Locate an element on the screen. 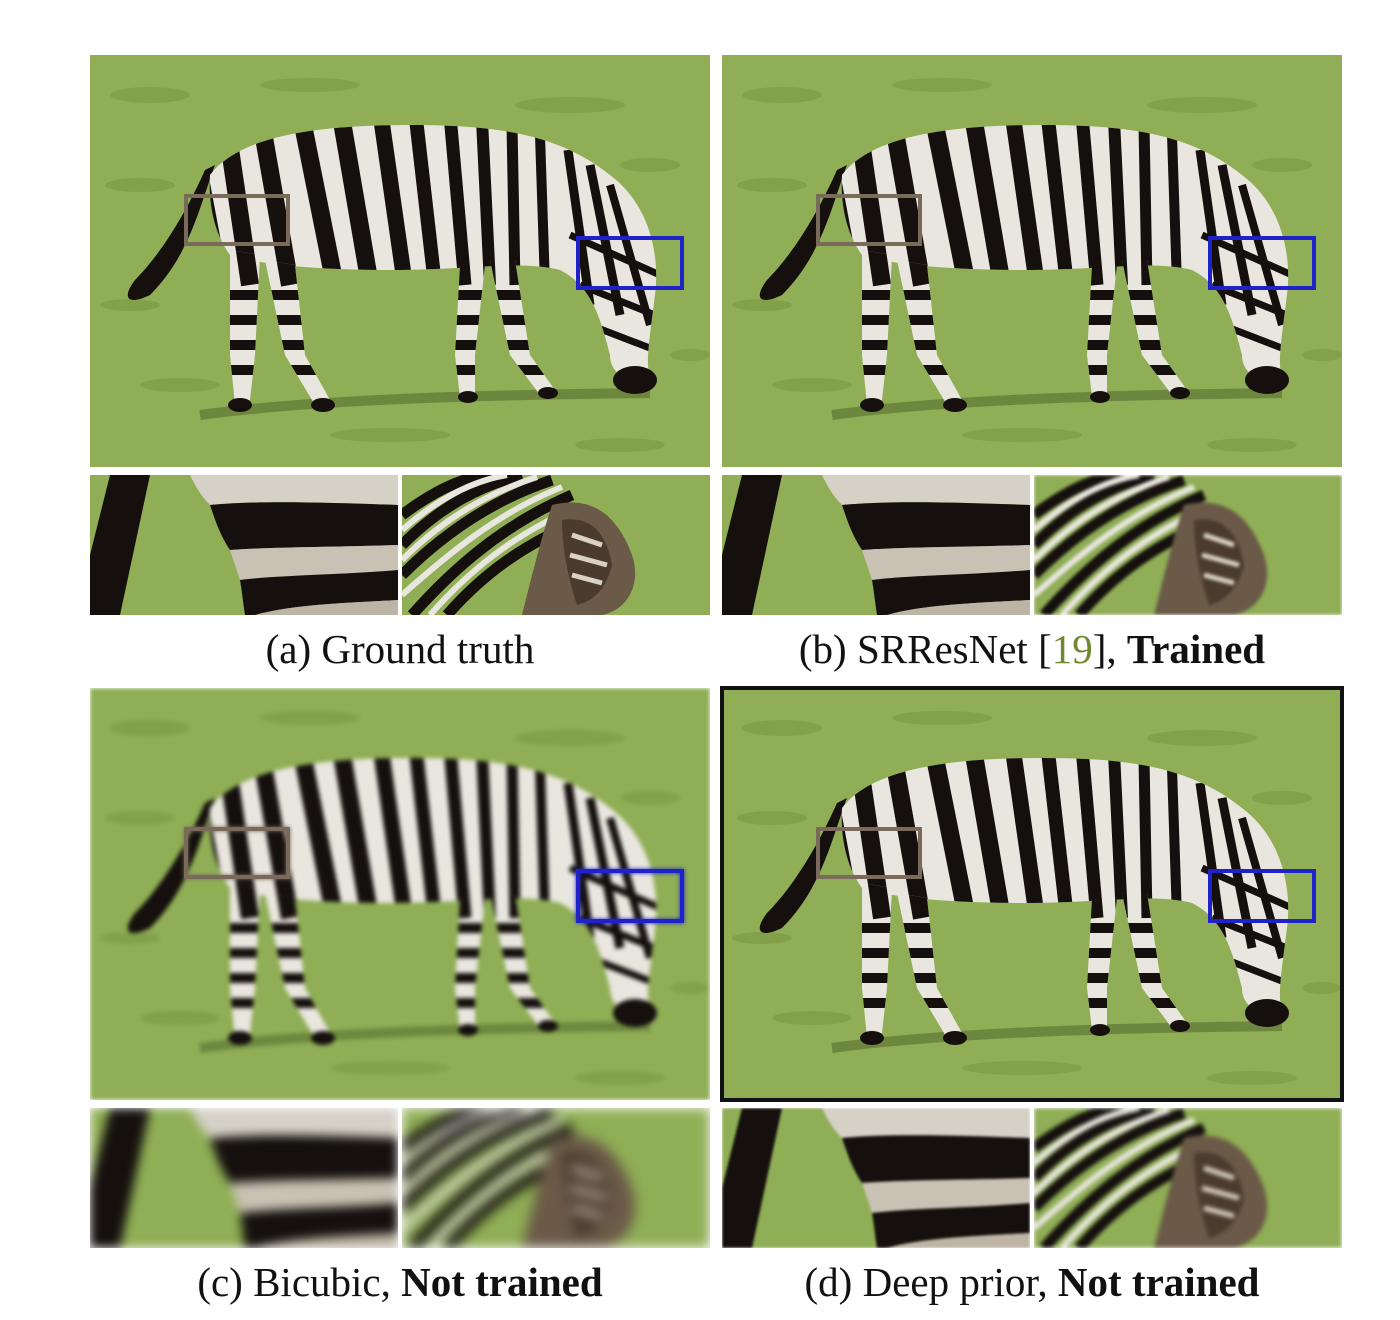 This screenshot has height=1320, width=1400. zebra-image-ground-truth is located at coordinates (400, 261).